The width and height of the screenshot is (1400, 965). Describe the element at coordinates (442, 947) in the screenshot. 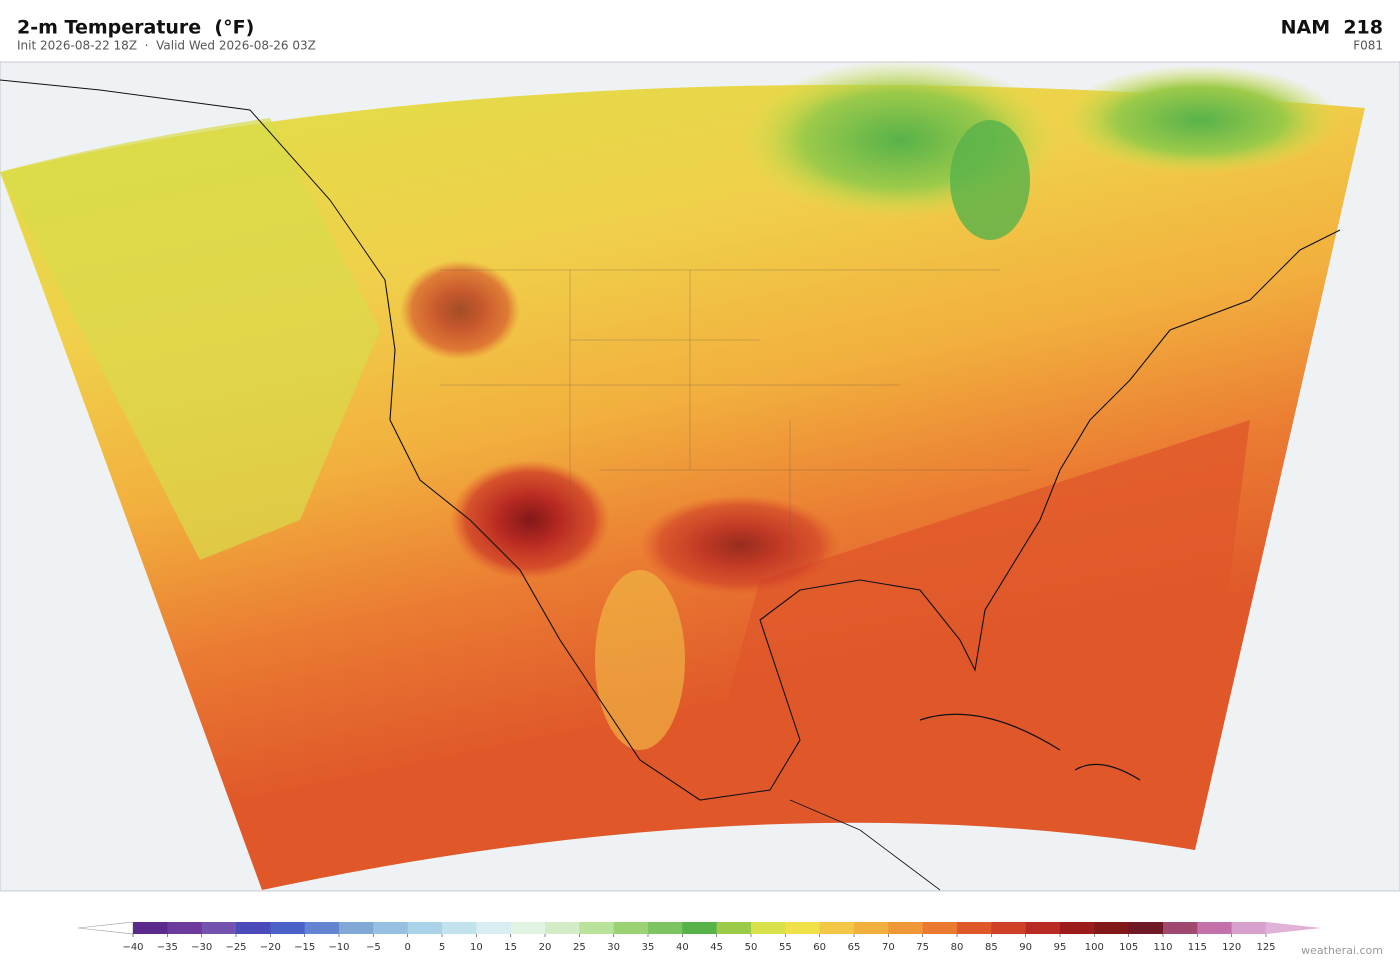

I see `tick-label: 5` at that location.